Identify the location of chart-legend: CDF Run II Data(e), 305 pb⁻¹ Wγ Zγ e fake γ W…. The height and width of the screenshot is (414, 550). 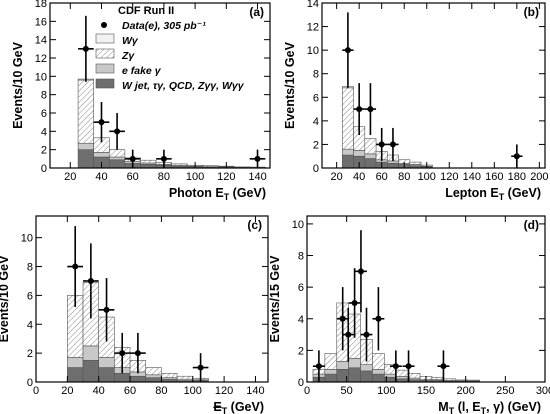
(170, 48).